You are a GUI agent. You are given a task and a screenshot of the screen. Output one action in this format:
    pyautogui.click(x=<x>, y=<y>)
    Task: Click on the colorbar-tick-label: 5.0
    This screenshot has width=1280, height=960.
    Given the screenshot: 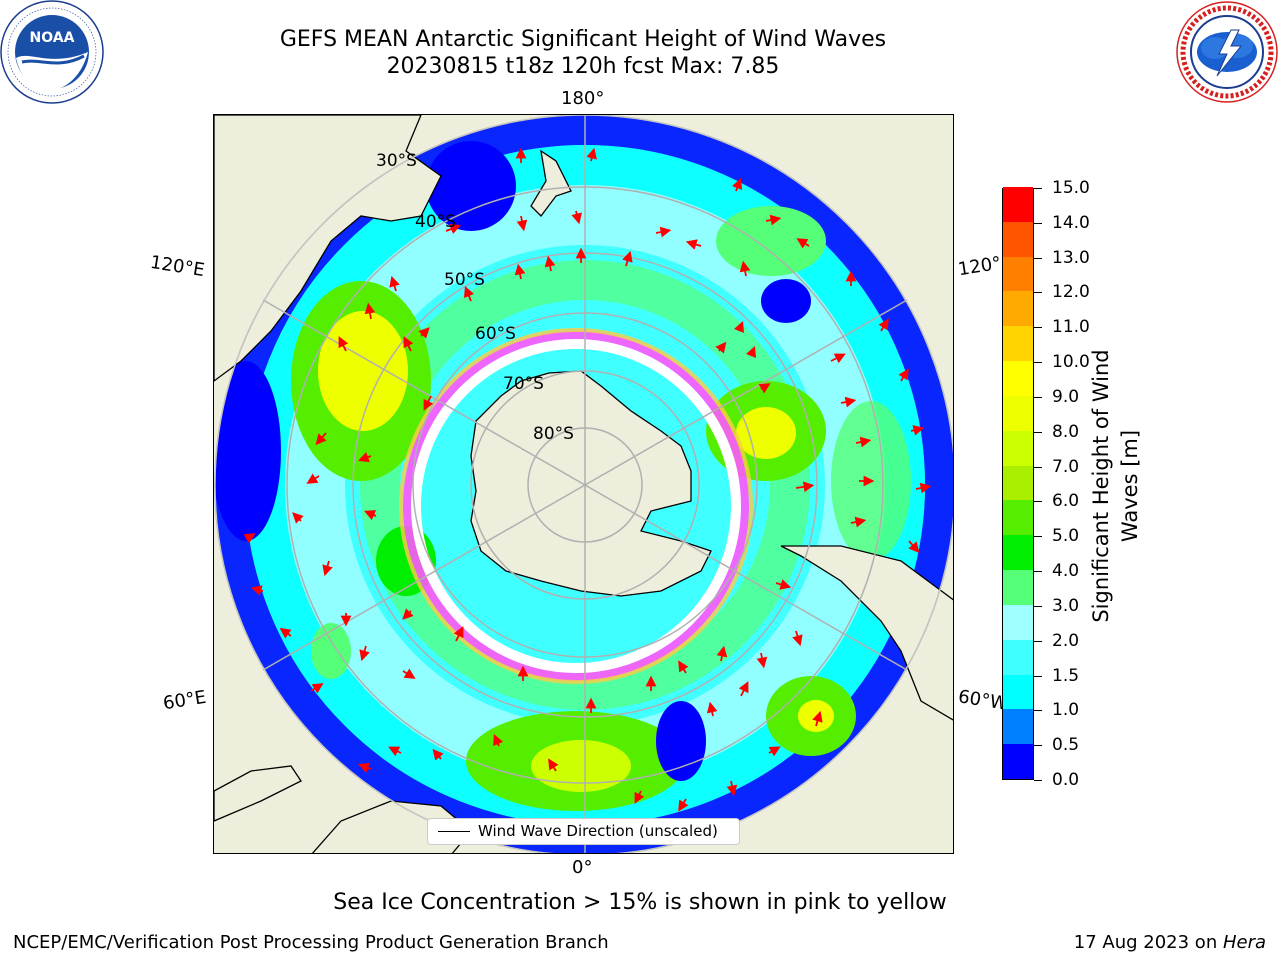 What is the action you would take?
    pyautogui.click(x=1066, y=536)
    